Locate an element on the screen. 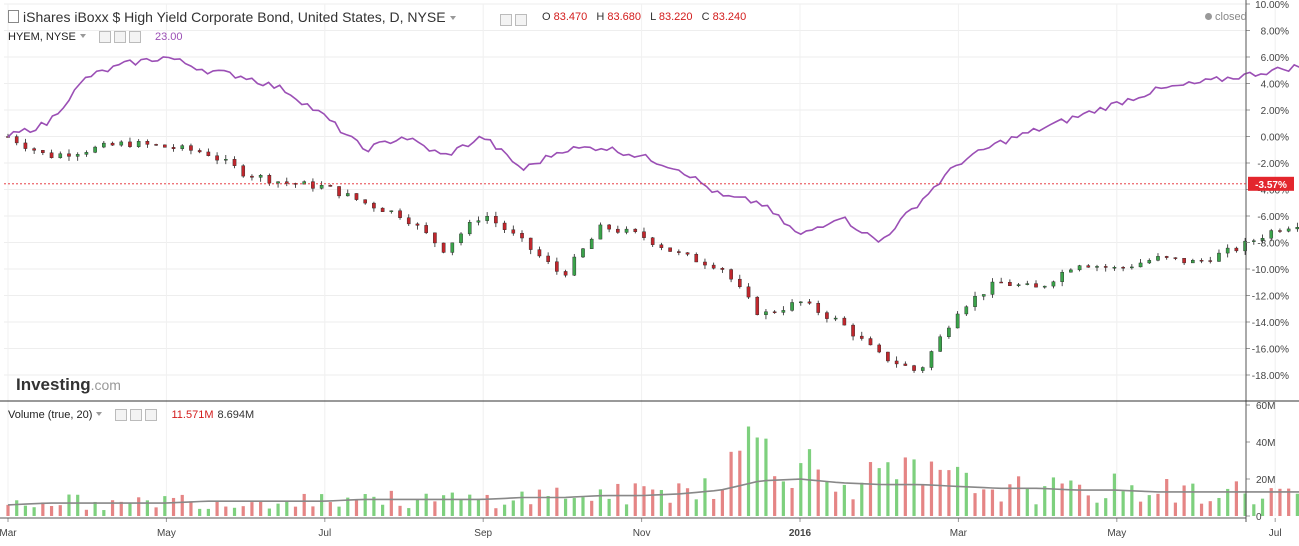 The width and height of the screenshot is (1299, 546). x-tick-label: May is located at coordinates (166, 533).